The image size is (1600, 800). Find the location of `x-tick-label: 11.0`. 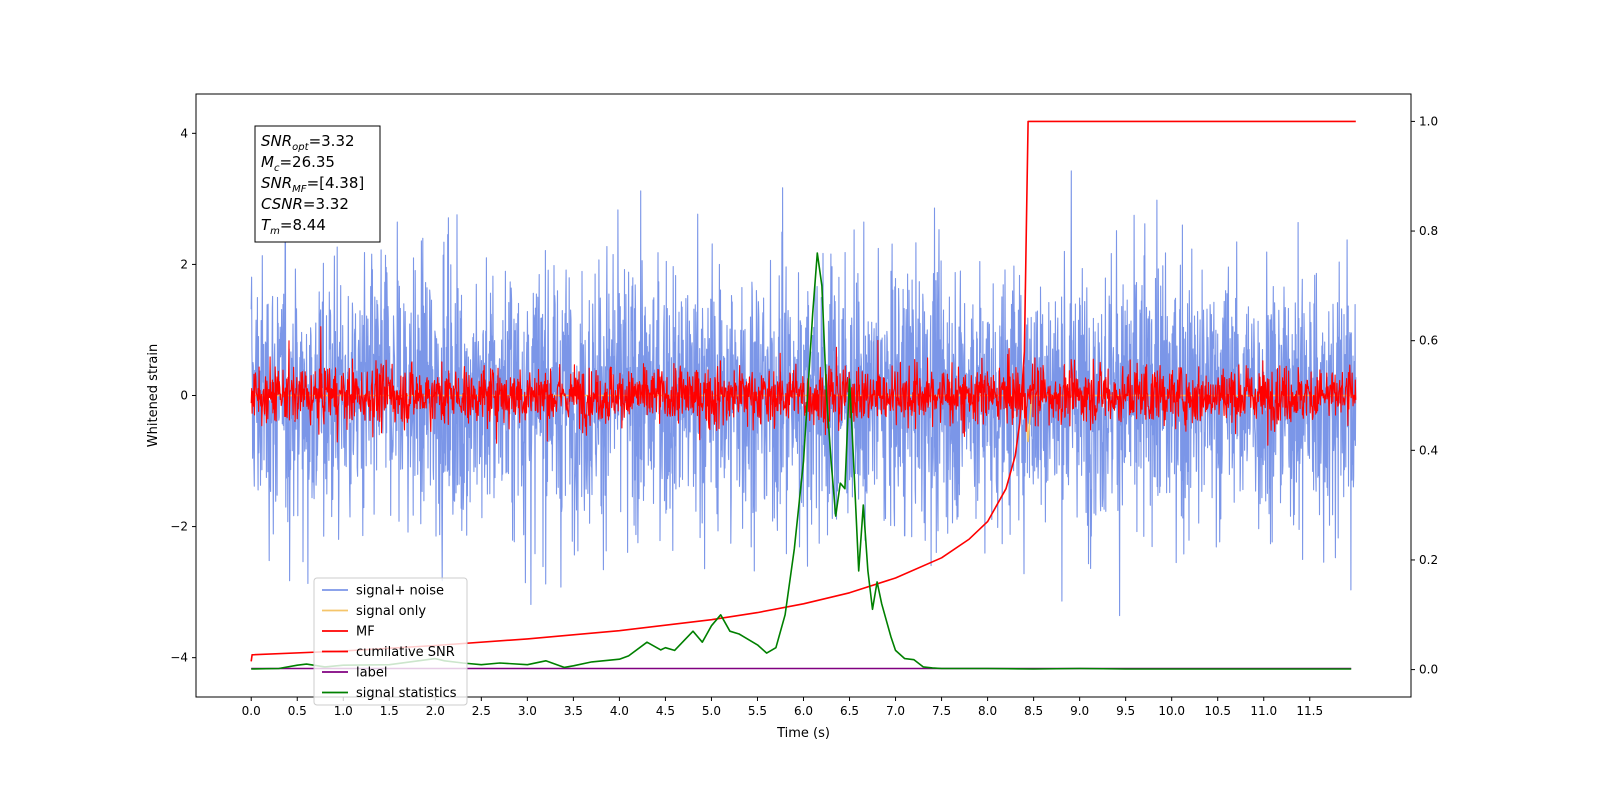

x-tick-label: 11.0 is located at coordinates (1263, 711).